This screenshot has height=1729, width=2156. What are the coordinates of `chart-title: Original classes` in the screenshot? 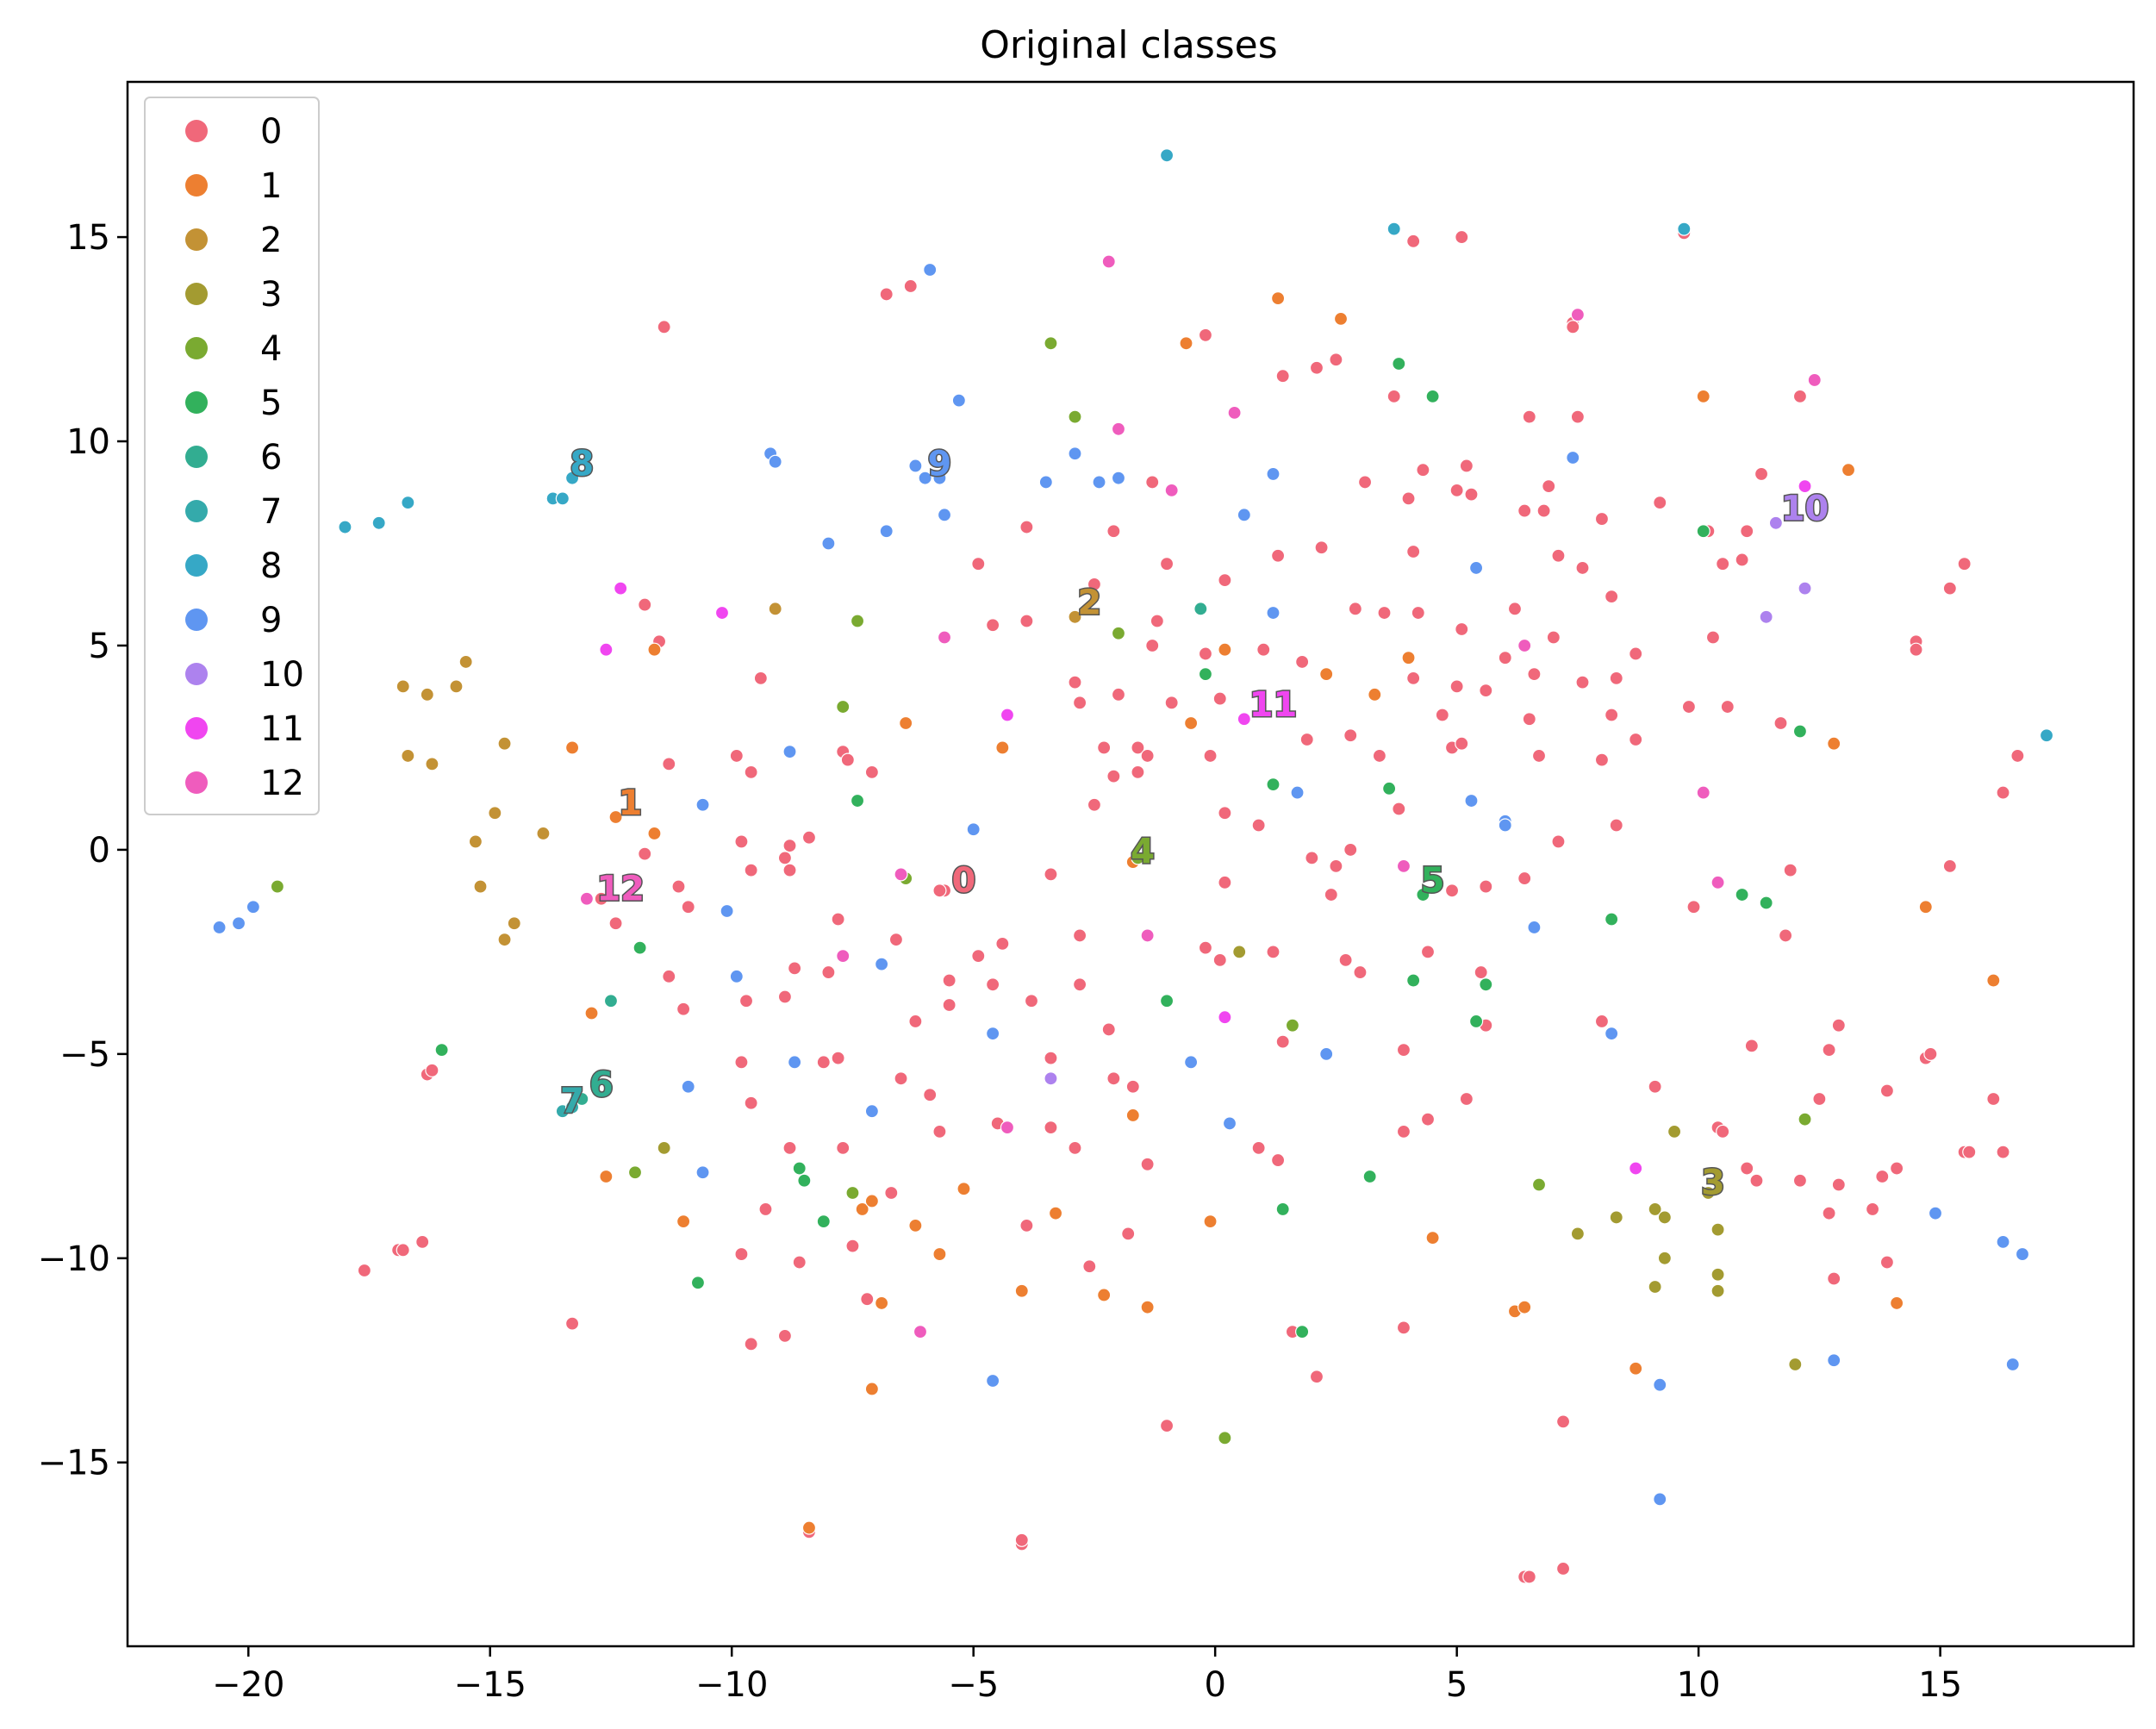 It's located at (1128, 45).